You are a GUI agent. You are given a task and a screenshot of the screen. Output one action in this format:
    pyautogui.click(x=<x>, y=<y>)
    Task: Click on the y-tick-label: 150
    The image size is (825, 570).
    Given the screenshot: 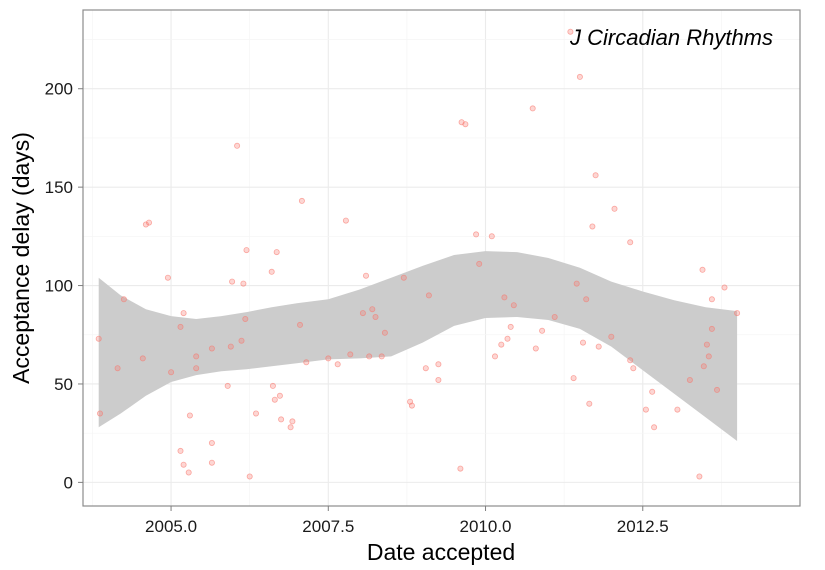 What is the action you would take?
    pyautogui.click(x=59, y=187)
    